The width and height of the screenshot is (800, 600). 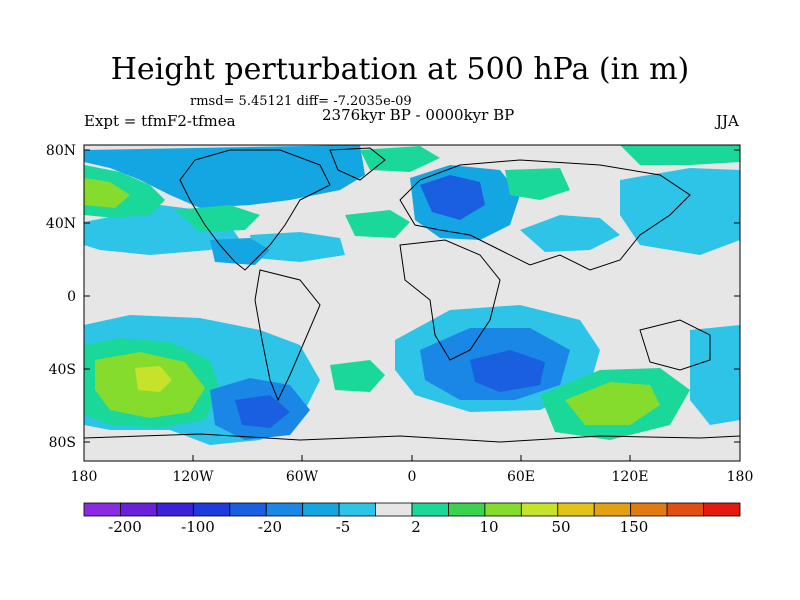 What do you see at coordinates (412, 458) in the screenshot?
I see `lon-tick-marks` at bounding box center [412, 458].